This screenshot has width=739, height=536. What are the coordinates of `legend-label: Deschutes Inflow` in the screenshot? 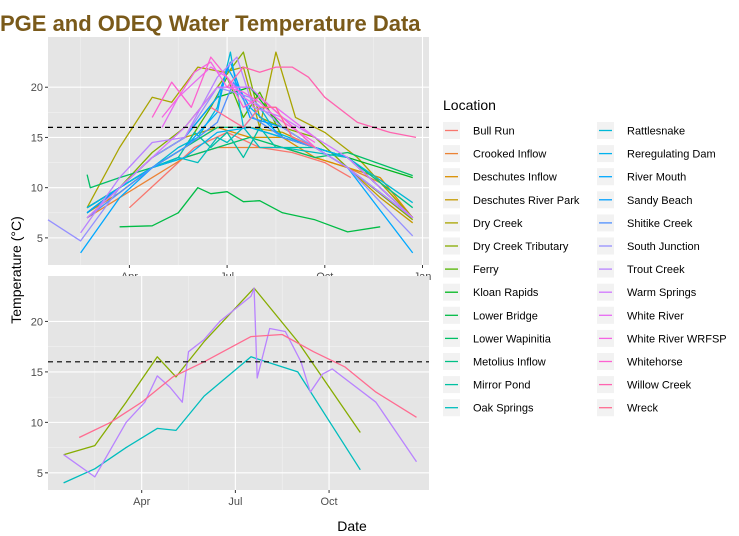 It's located at (515, 178).